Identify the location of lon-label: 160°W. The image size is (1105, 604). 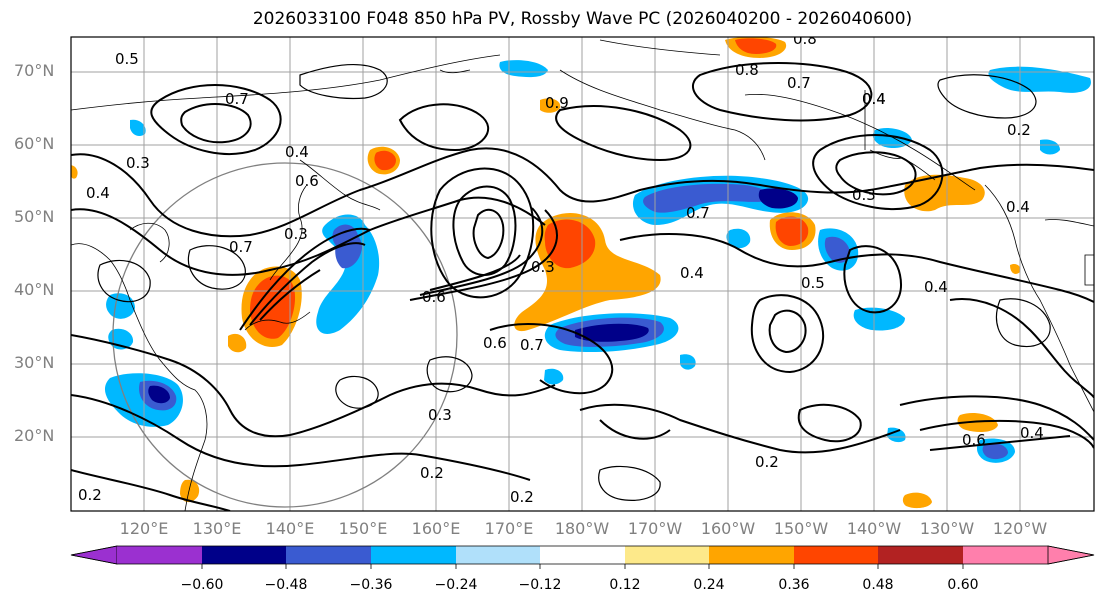
(728, 528).